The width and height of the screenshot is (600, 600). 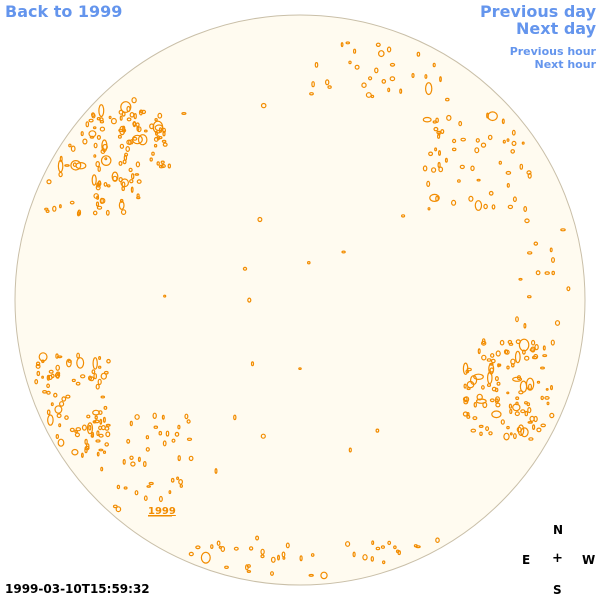 I want to click on year-link: 1999, so click(x=162, y=511).